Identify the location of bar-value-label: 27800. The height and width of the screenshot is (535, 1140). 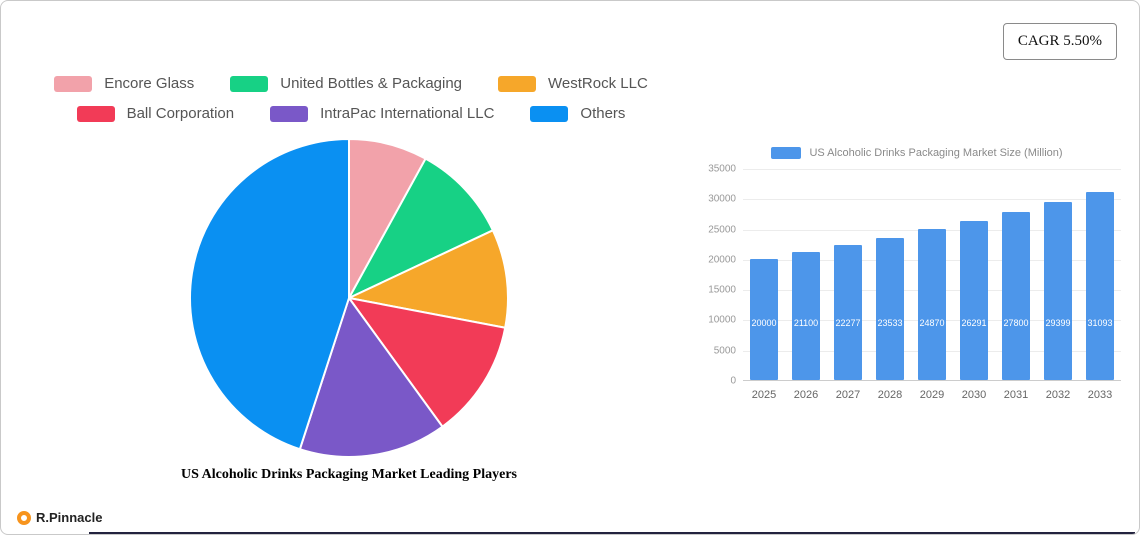
(1016, 323).